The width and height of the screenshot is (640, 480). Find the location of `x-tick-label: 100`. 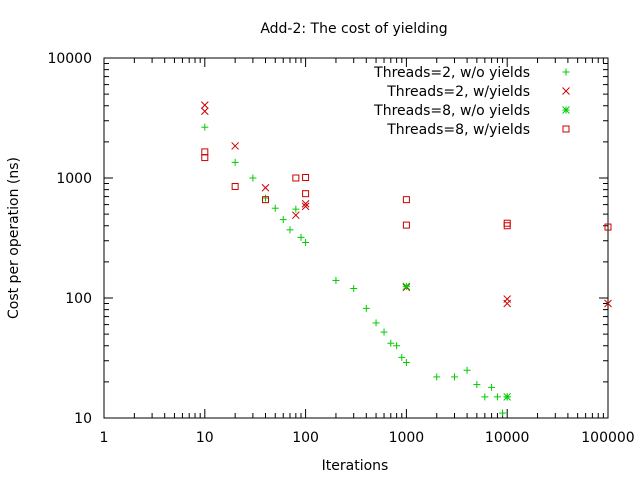

x-tick-label: 100 is located at coordinates (305, 438).